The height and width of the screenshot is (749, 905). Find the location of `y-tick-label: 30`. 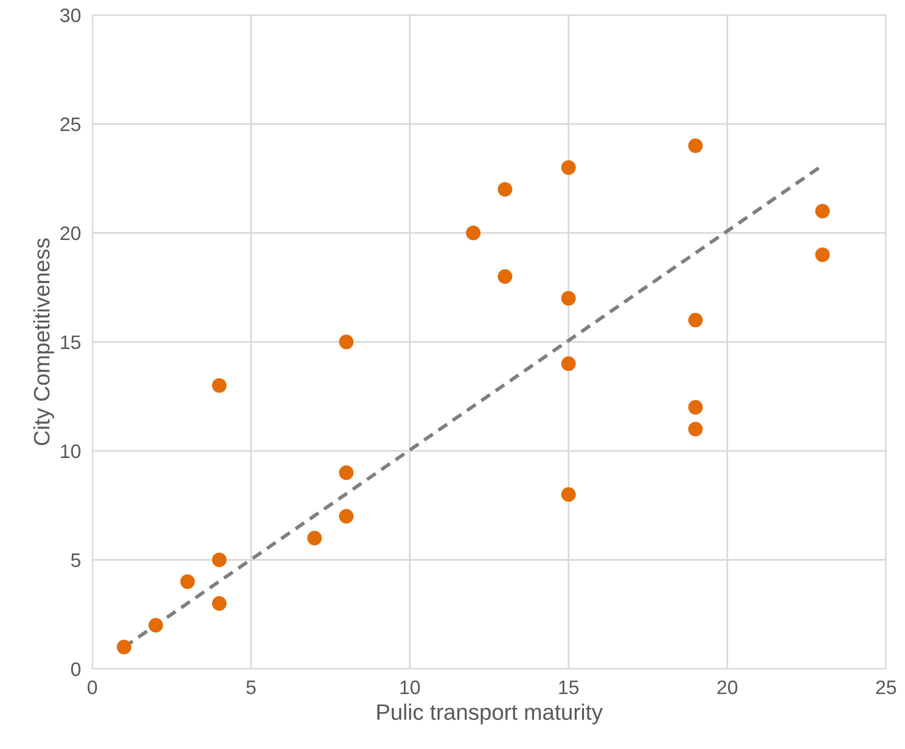

y-tick-label: 30 is located at coordinates (70, 15).